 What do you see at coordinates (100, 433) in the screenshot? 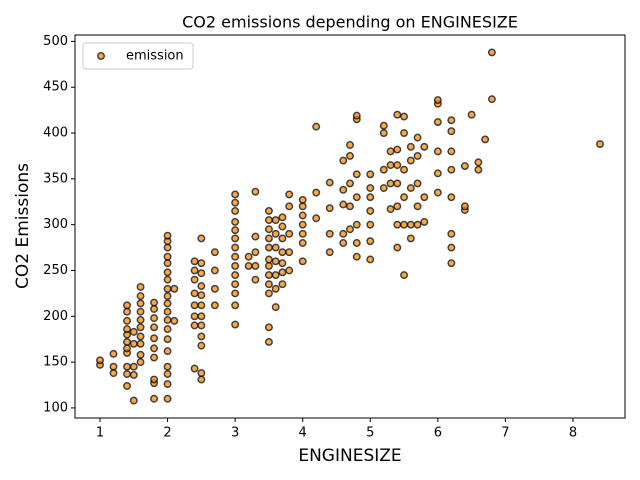
I see `x-tick-label: 1` at bounding box center [100, 433].